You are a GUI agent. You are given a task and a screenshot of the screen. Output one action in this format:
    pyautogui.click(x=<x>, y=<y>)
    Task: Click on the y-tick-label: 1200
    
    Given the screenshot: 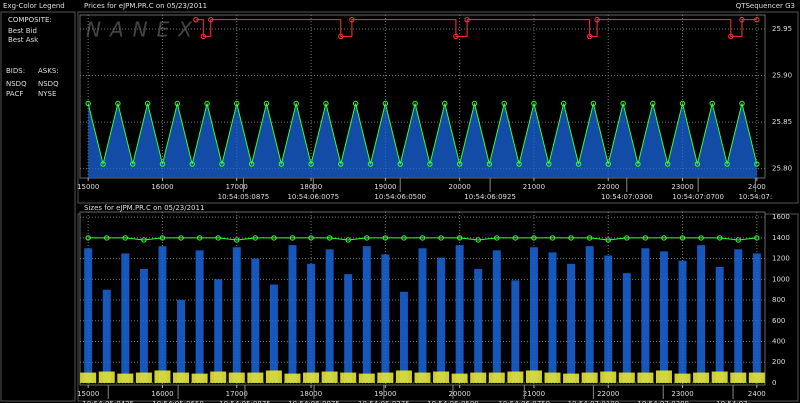 What is the action you would take?
    pyautogui.click(x=781, y=259)
    